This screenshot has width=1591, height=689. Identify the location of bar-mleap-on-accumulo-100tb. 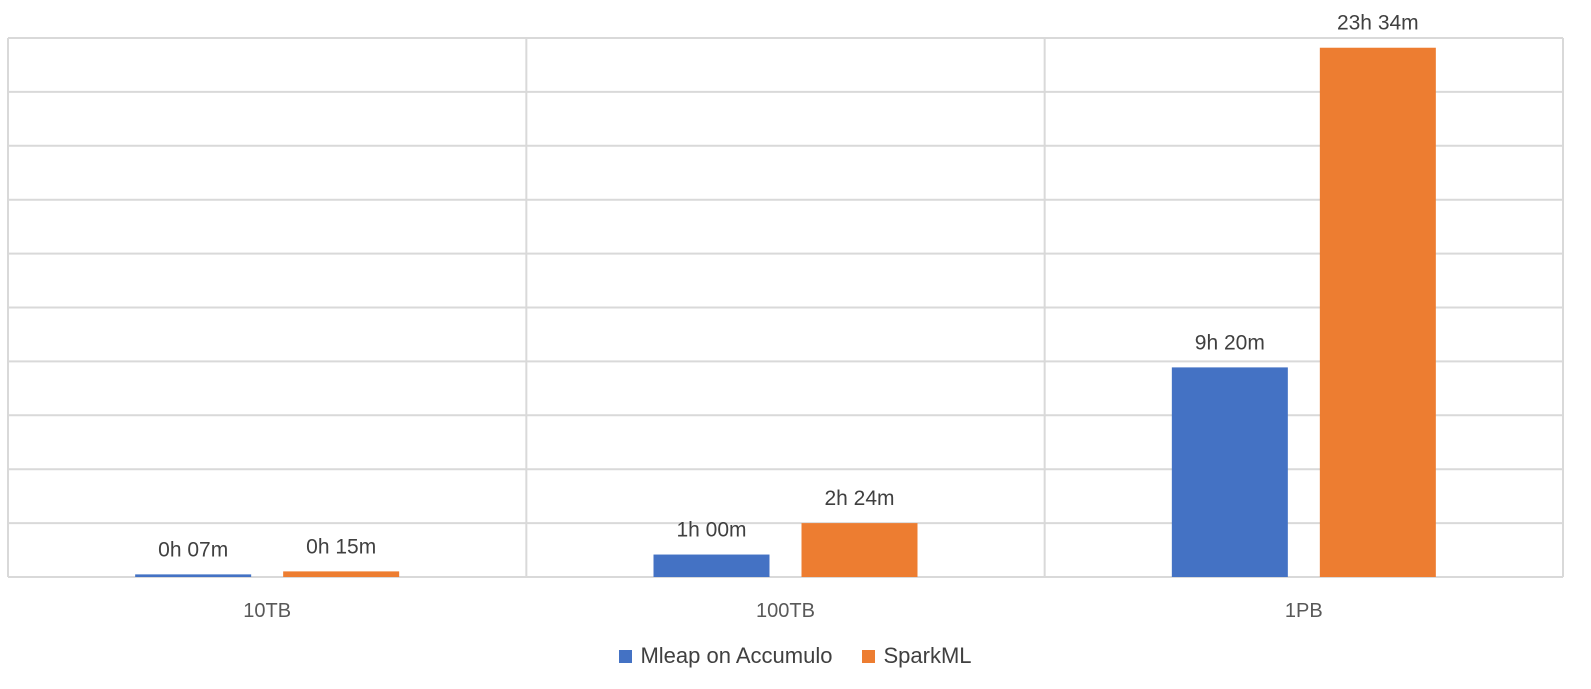
(711, 565).